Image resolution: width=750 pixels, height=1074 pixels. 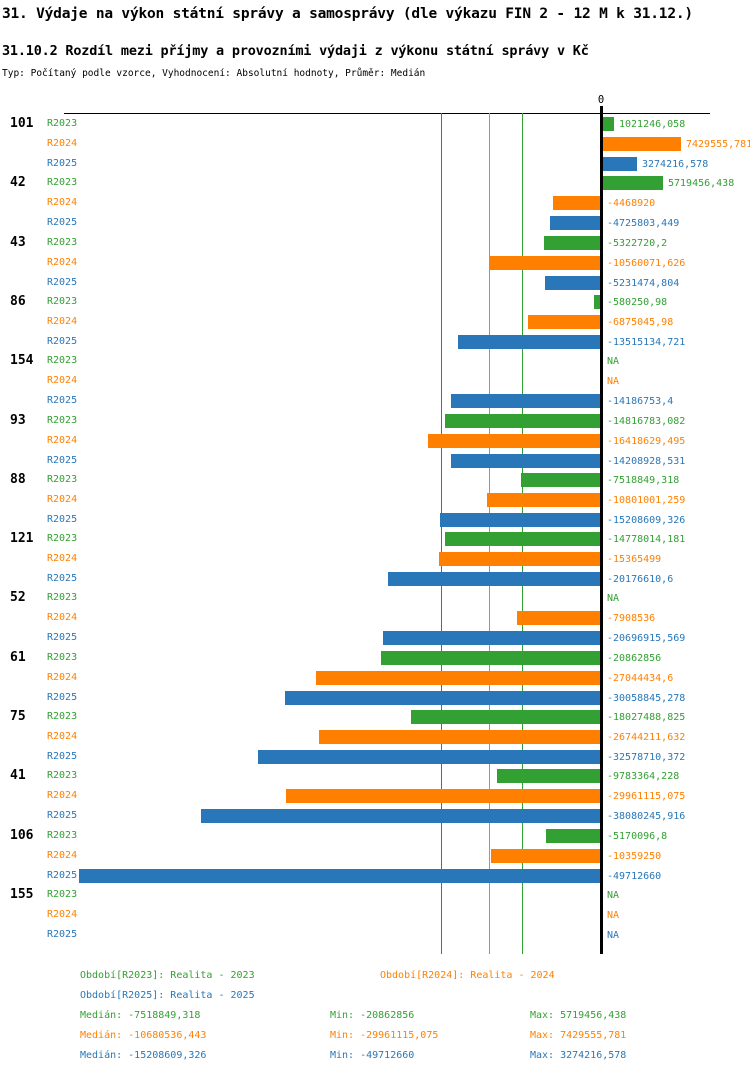 I want to click on bar-value-label: -14816783,082, so click(x=646, y=421).